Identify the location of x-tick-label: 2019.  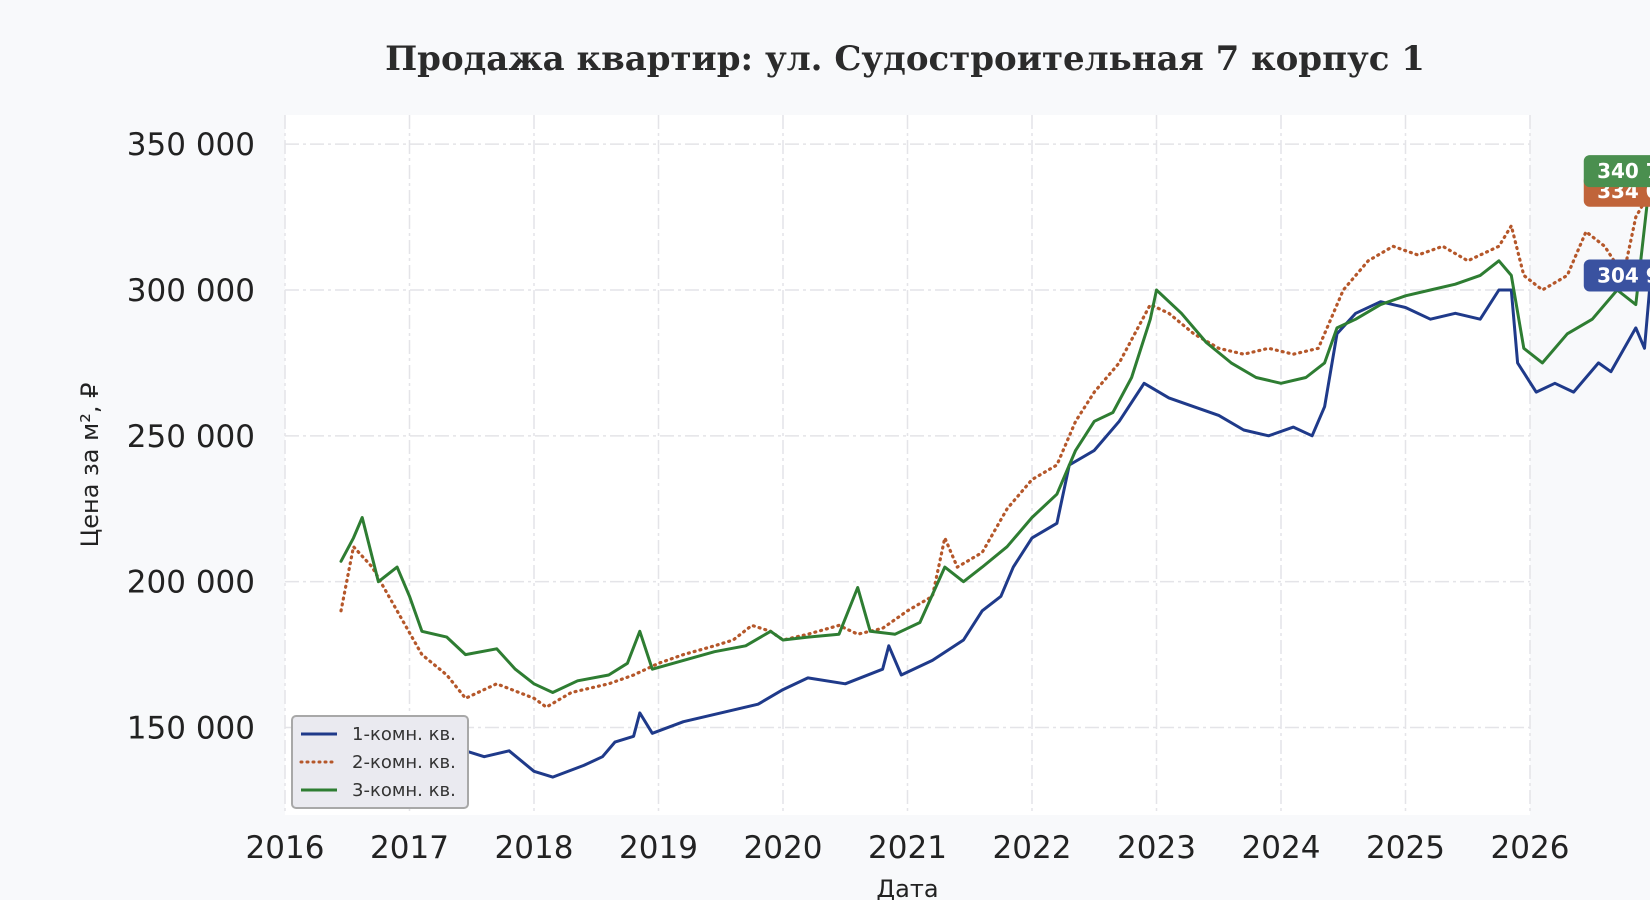
(658, 848).